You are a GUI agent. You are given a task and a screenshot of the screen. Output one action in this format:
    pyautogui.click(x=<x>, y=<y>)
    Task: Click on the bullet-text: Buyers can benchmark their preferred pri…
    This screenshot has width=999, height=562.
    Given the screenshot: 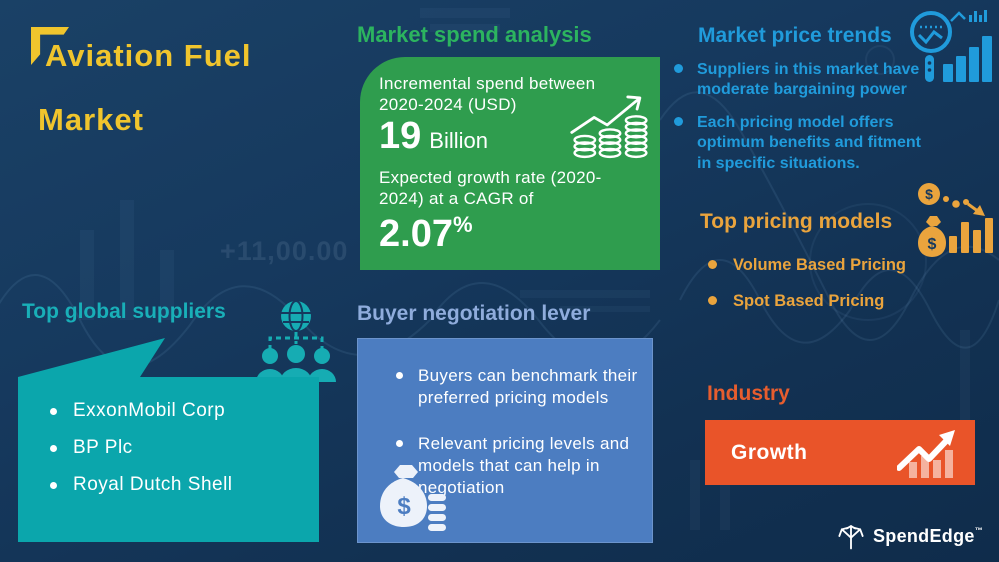 What is the action you would take?
    pyautogui.click(x=528, y=387)
    